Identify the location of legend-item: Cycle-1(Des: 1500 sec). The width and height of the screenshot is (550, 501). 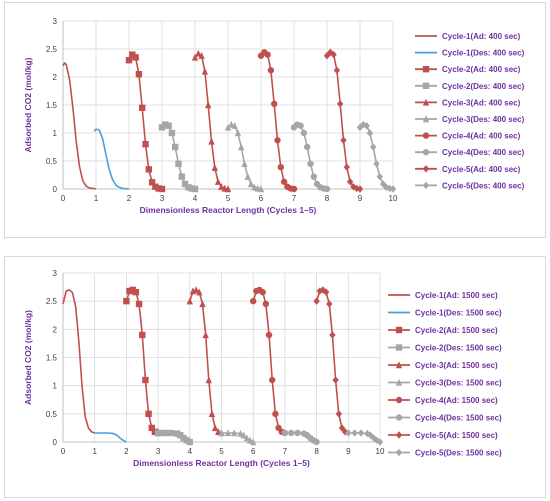
(445, 313).